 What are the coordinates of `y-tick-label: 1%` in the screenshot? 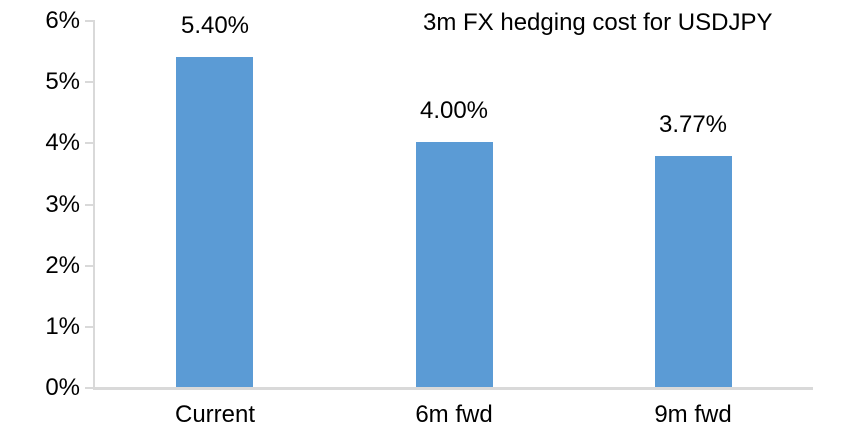 It's located at (62, 326).